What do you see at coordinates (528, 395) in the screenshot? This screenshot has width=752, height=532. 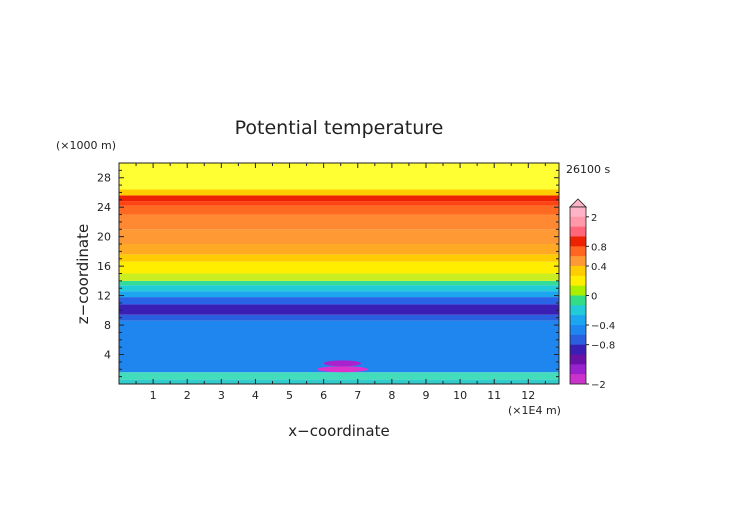 I see `x-tick-label: 12` at bounding box center [528, 395].